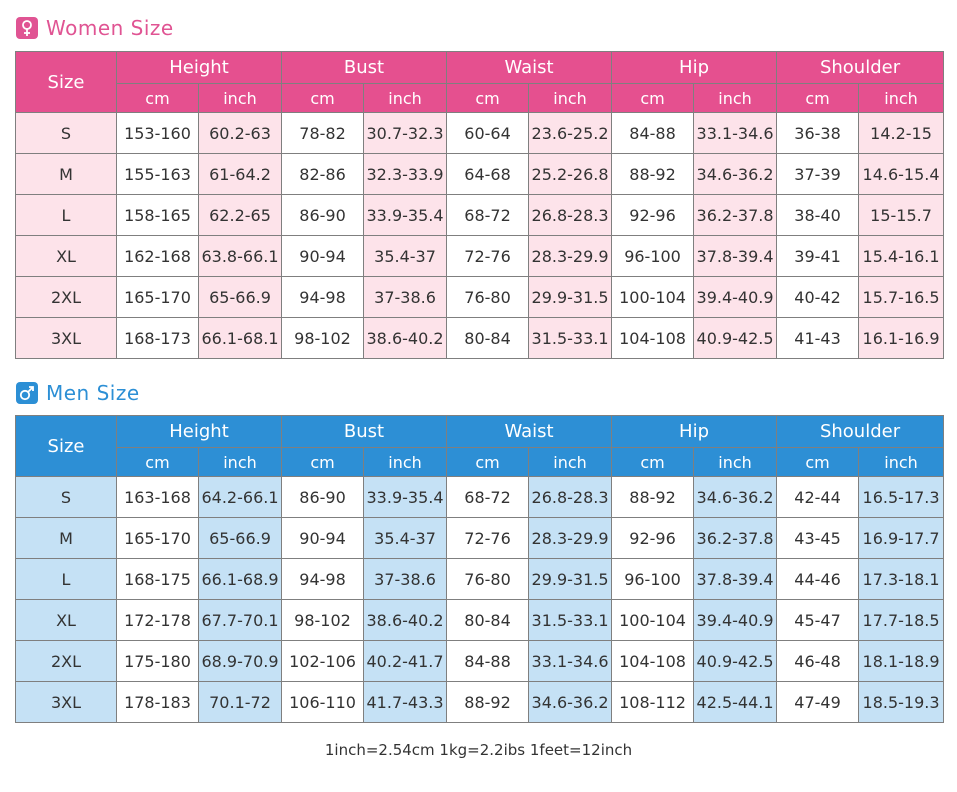 This screenshot has height=792, width=957. I want to click on inch-value-cell: 18.5-19.3, so click(901, 702).